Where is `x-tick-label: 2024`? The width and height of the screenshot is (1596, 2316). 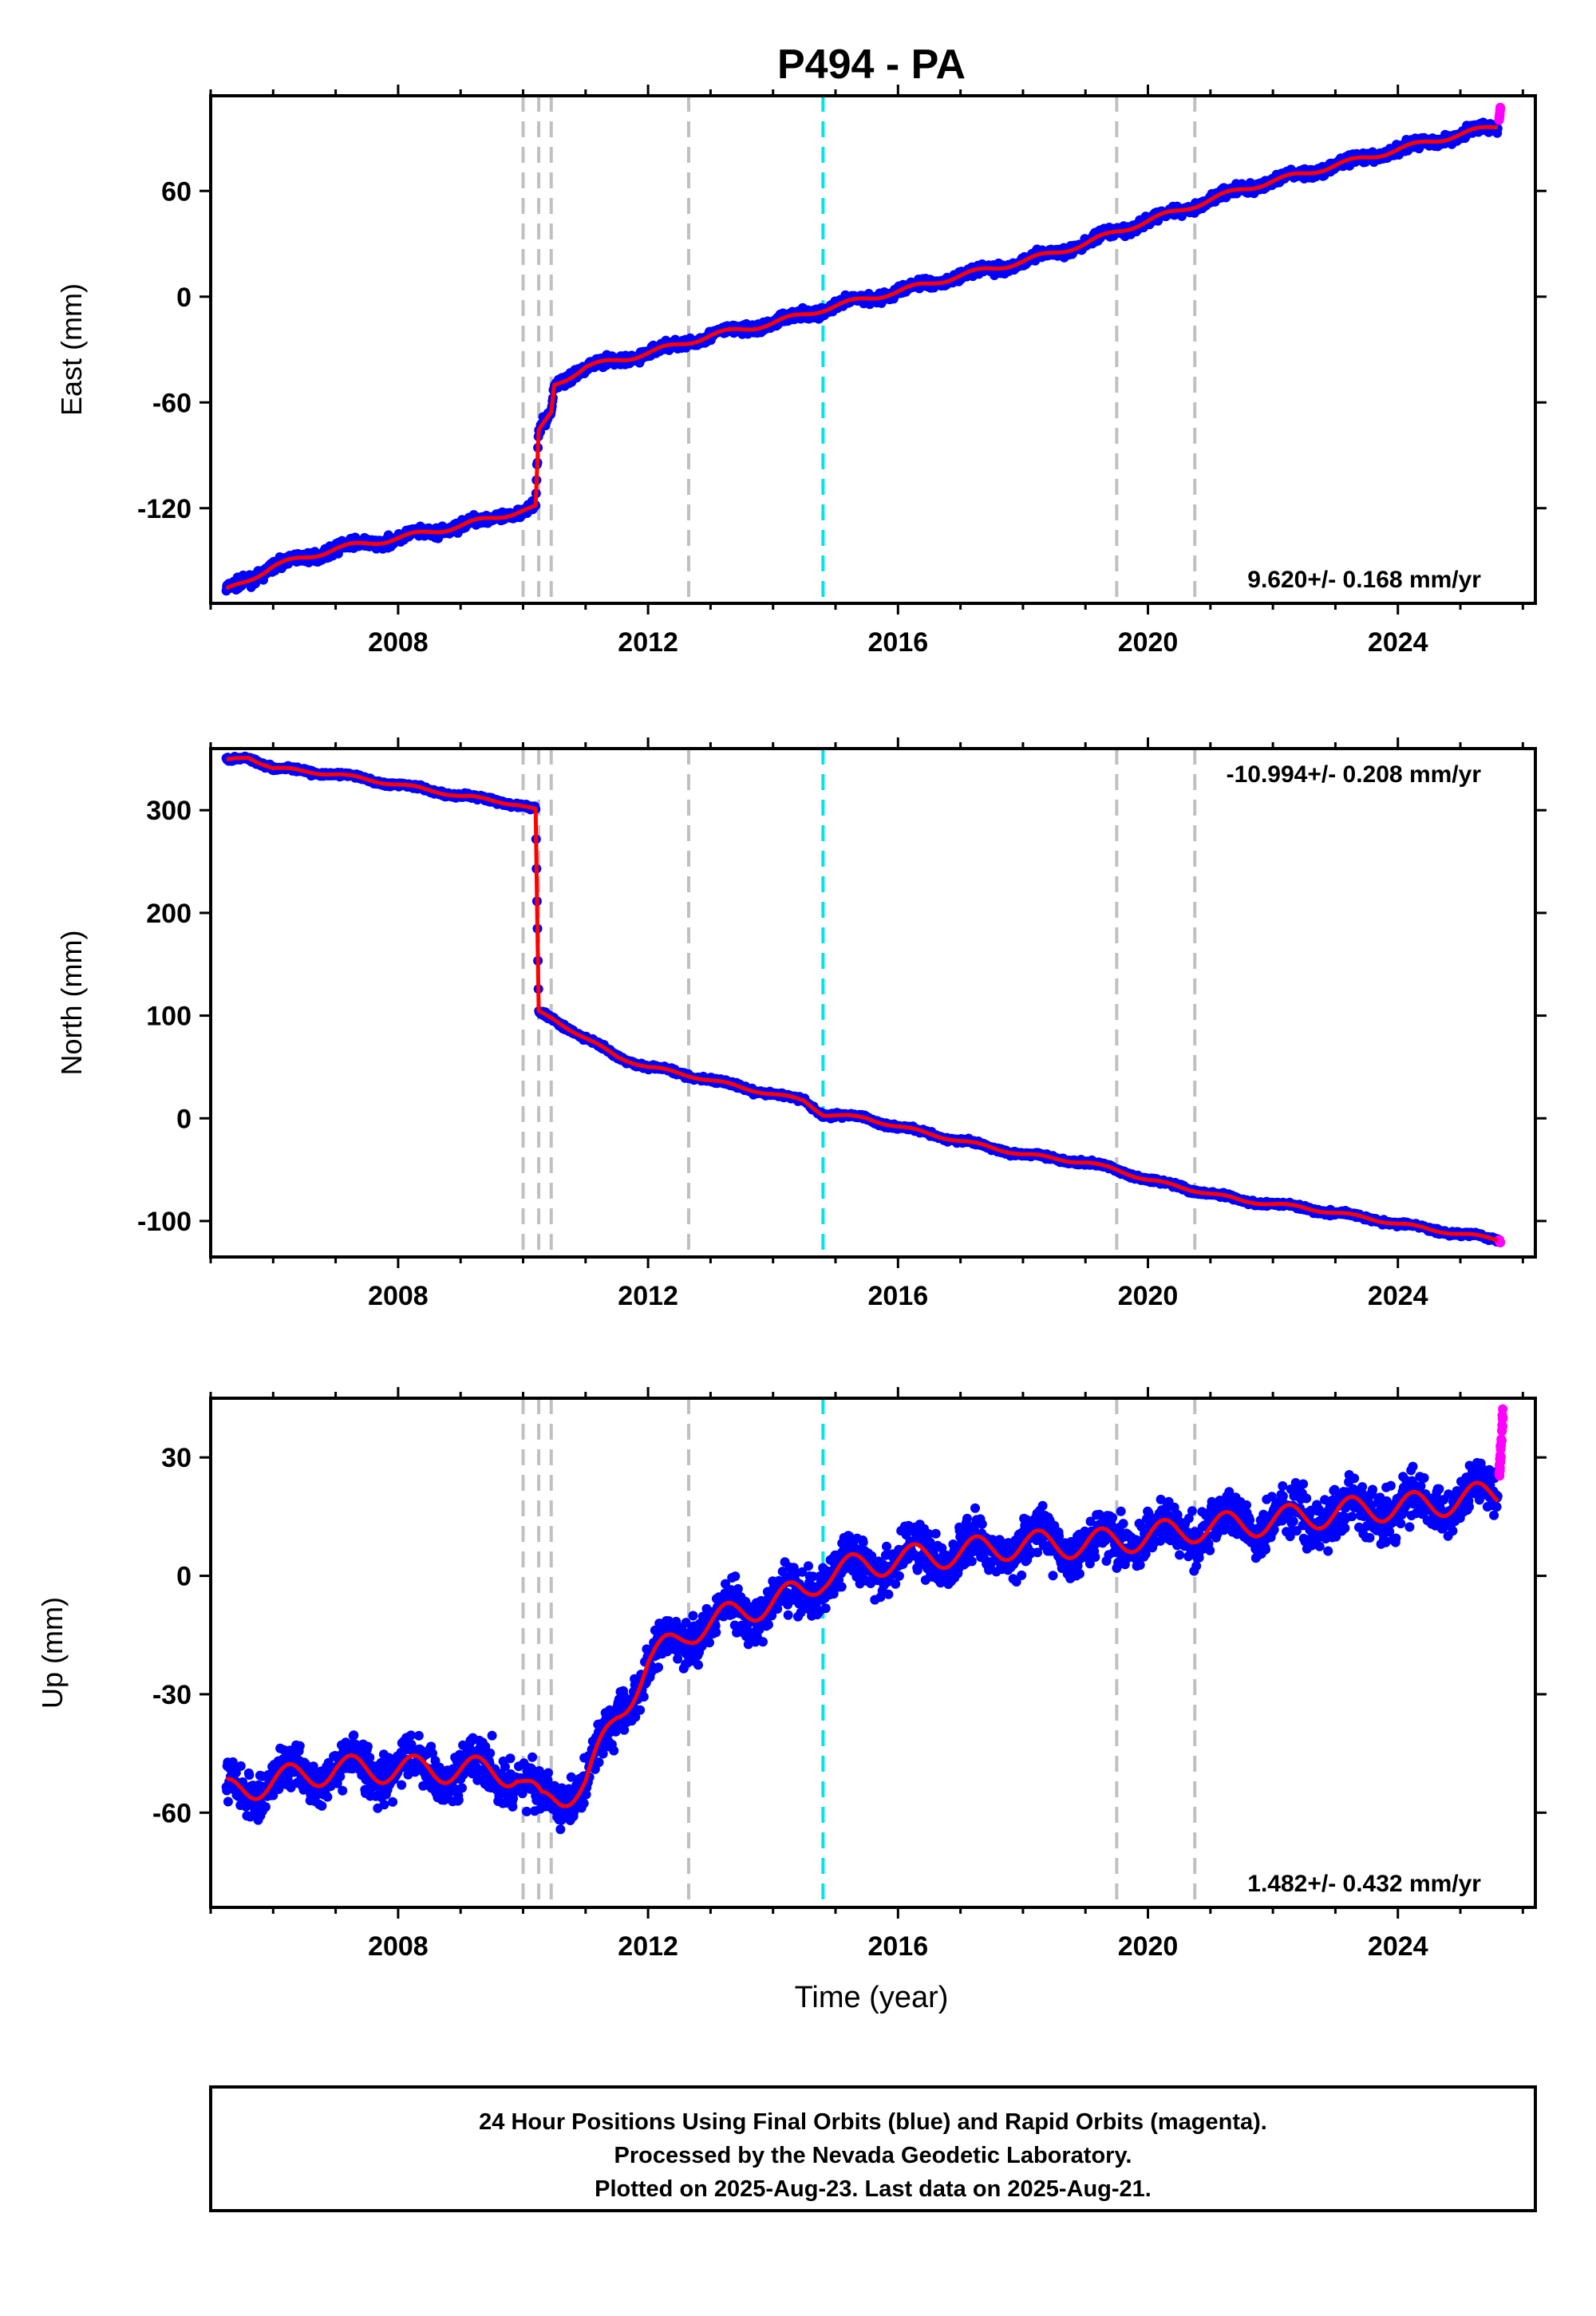
x-tick-label: 2024 is located at coordinates (1398, 642).